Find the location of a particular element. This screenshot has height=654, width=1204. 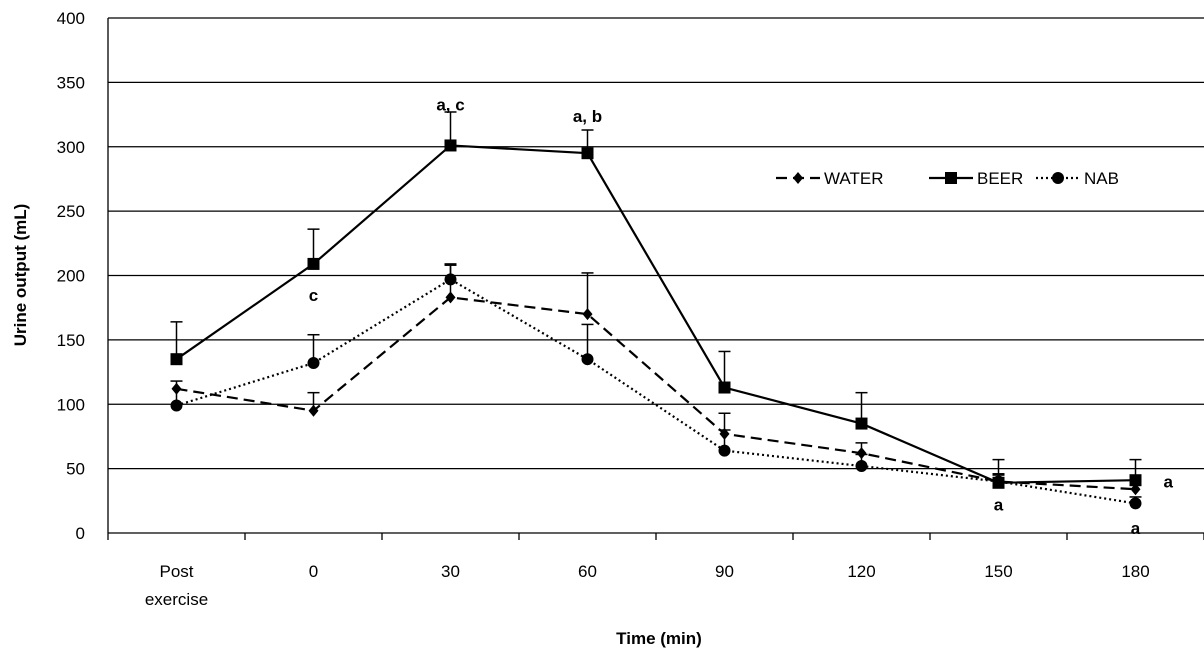

y-tick-label: 50 is located at coordinates (75, 469).